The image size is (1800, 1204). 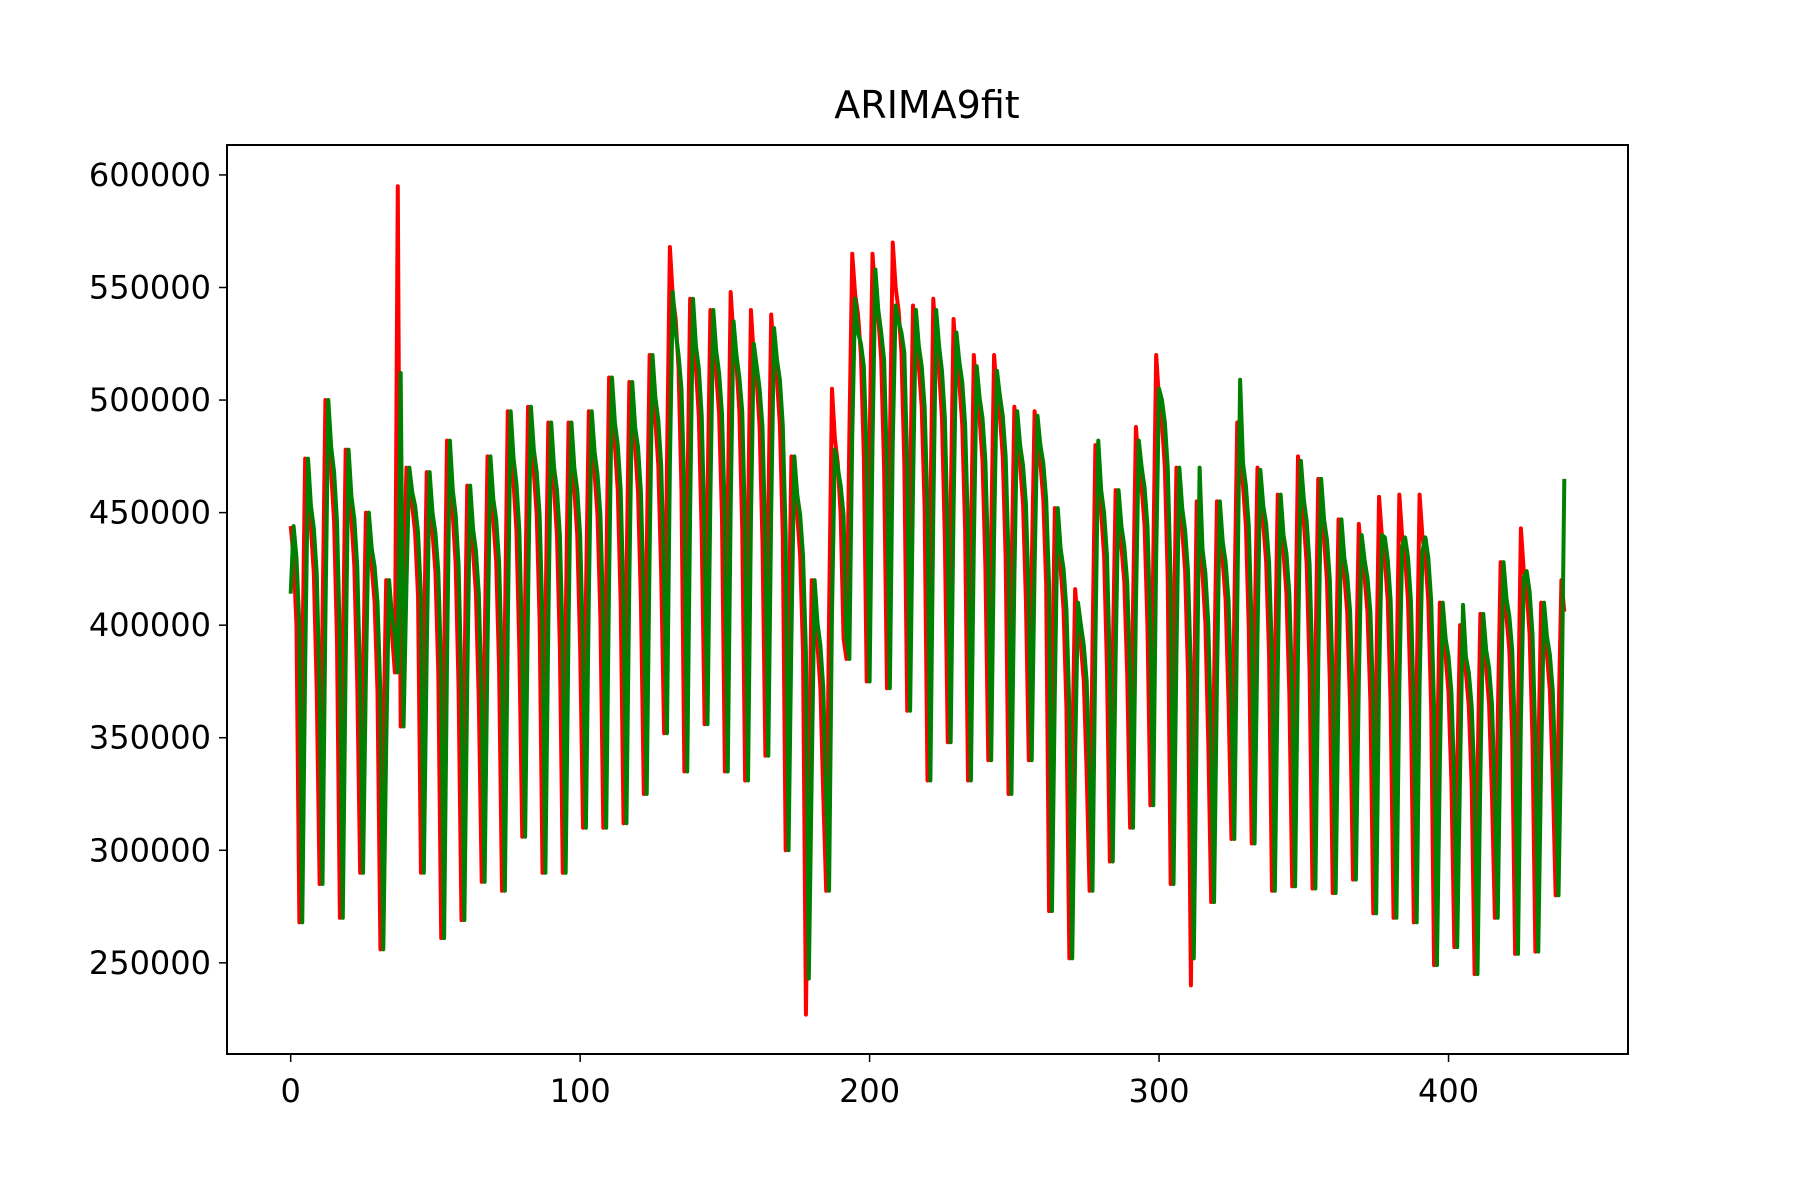 What do you see at coordinates (150, 400) in the screenshot?
I see `y-tick-label: 500000` at bounding box center [150, 400].